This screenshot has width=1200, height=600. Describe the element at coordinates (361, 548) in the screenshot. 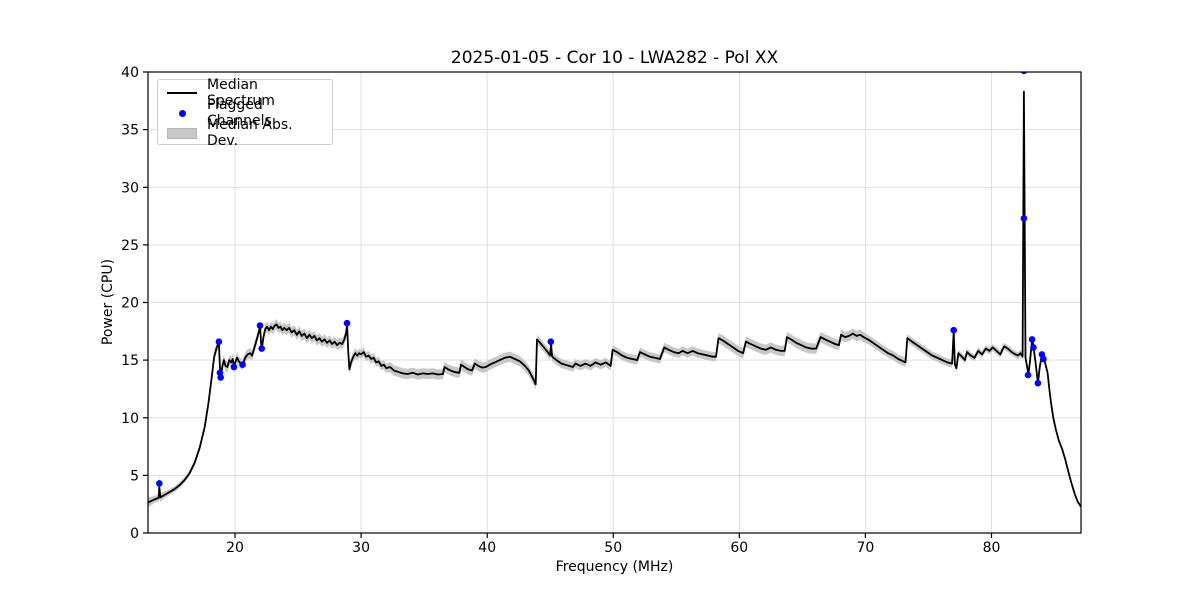

I see `x-tick-label: 30` at that location.